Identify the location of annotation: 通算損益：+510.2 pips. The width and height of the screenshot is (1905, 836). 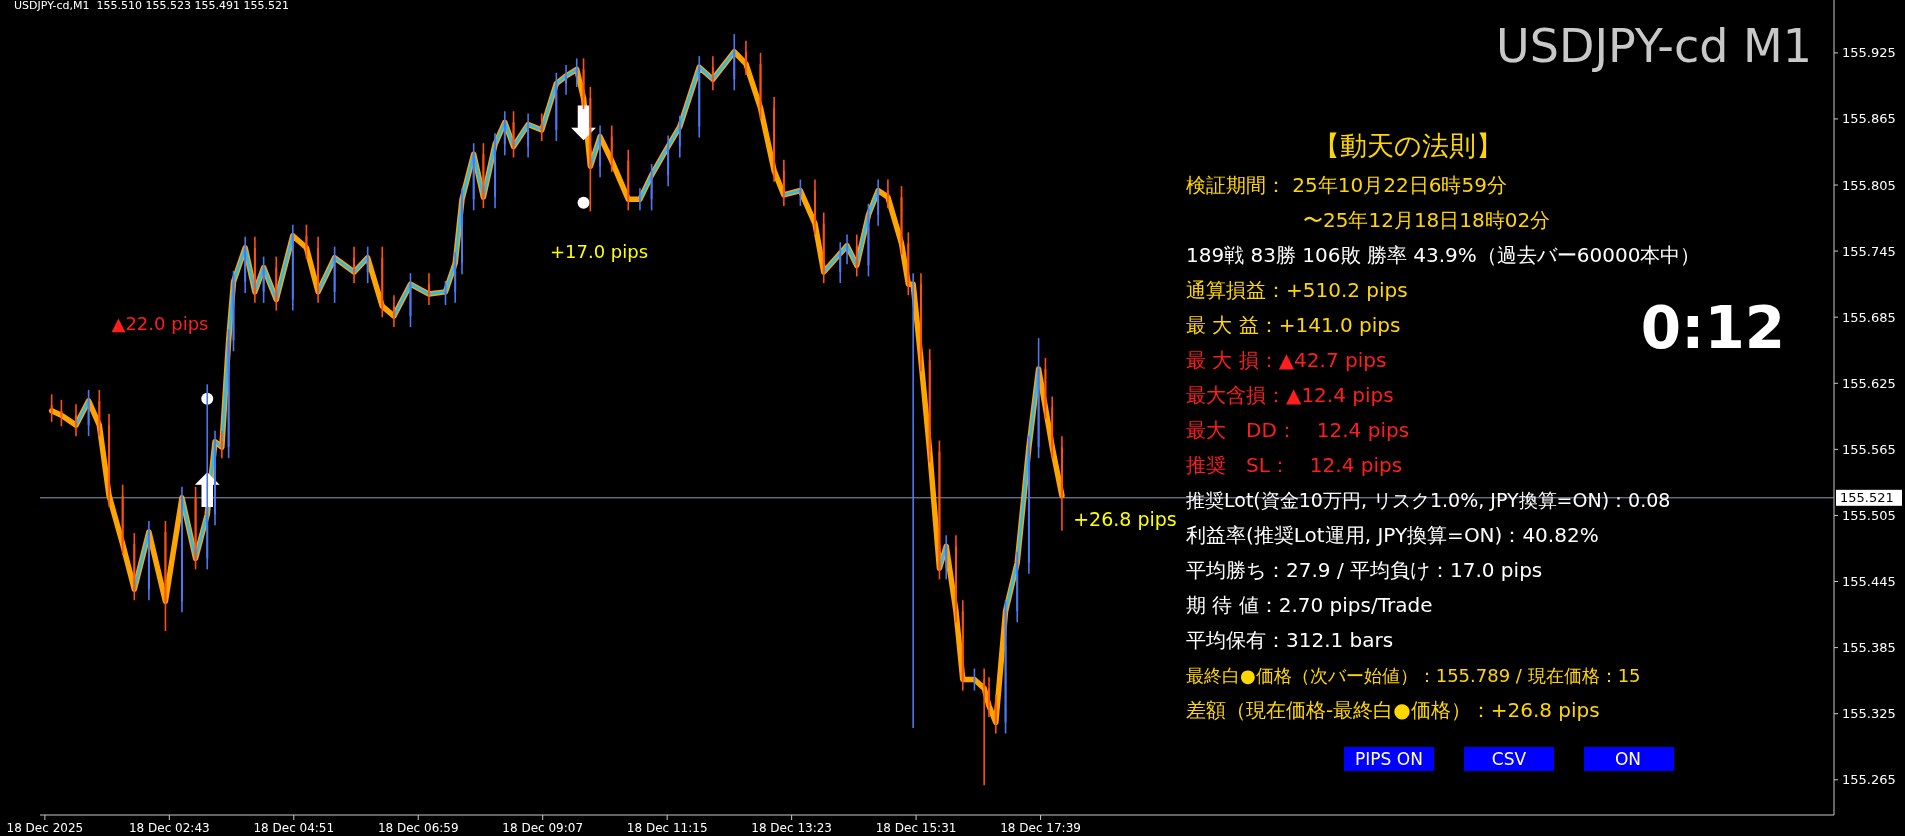
(1297, 290).